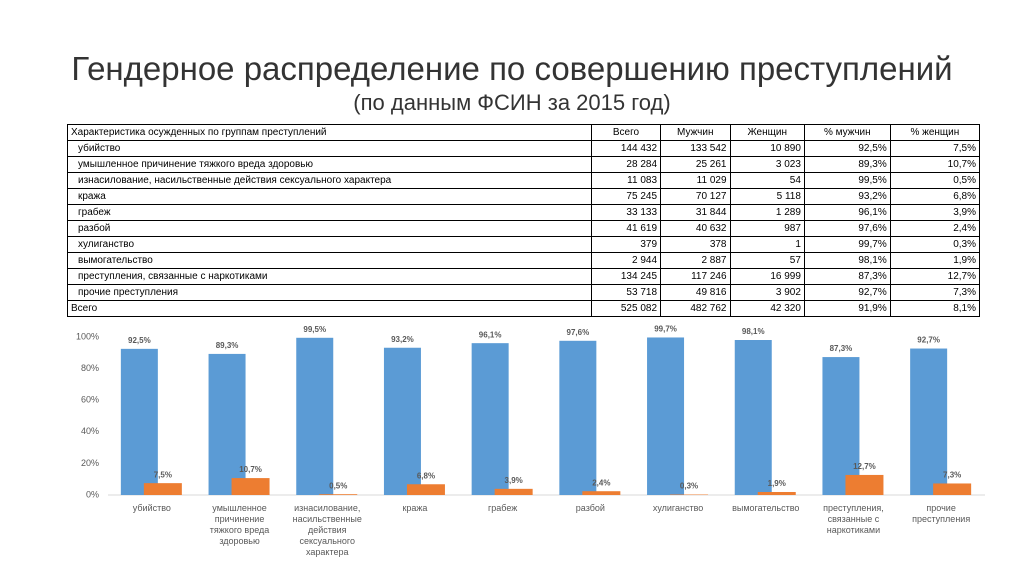  I want to click on value-label: 89,3%, so click(227, 345).